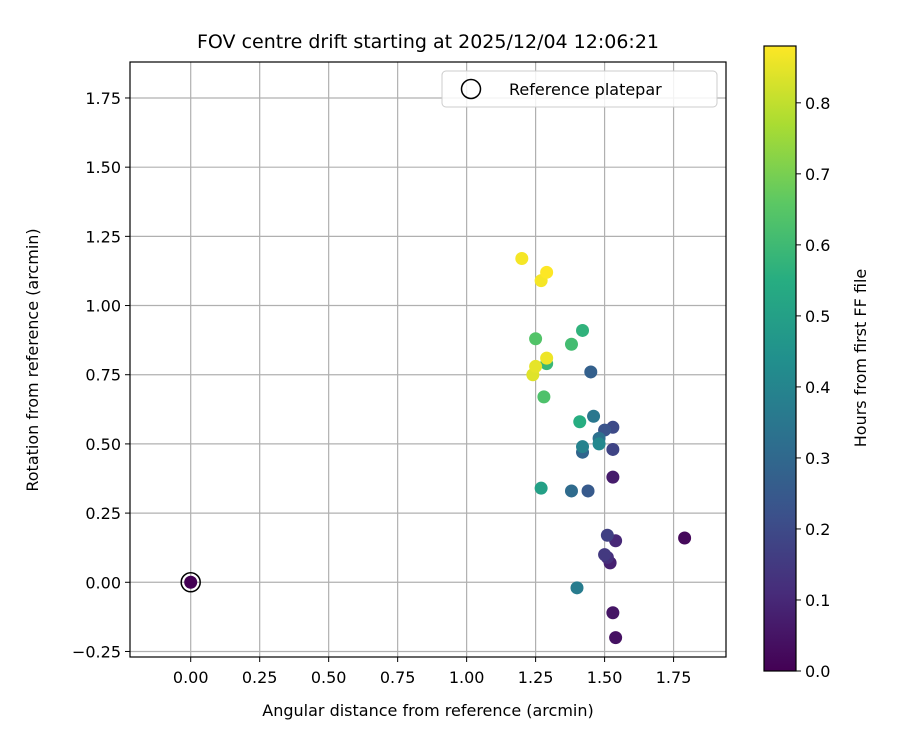 This screenshot has width=900, height=750. I want to click on x-tick-label: 1.00, so click(467, 677).